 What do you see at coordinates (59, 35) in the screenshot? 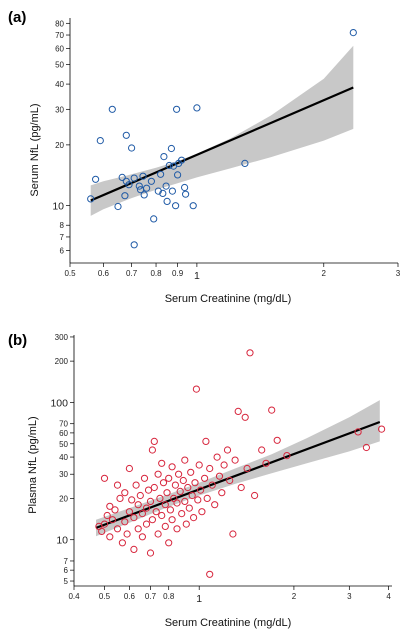
I see `panel-a-y-tick-label-9: 70` at bounding box center [59, 35].